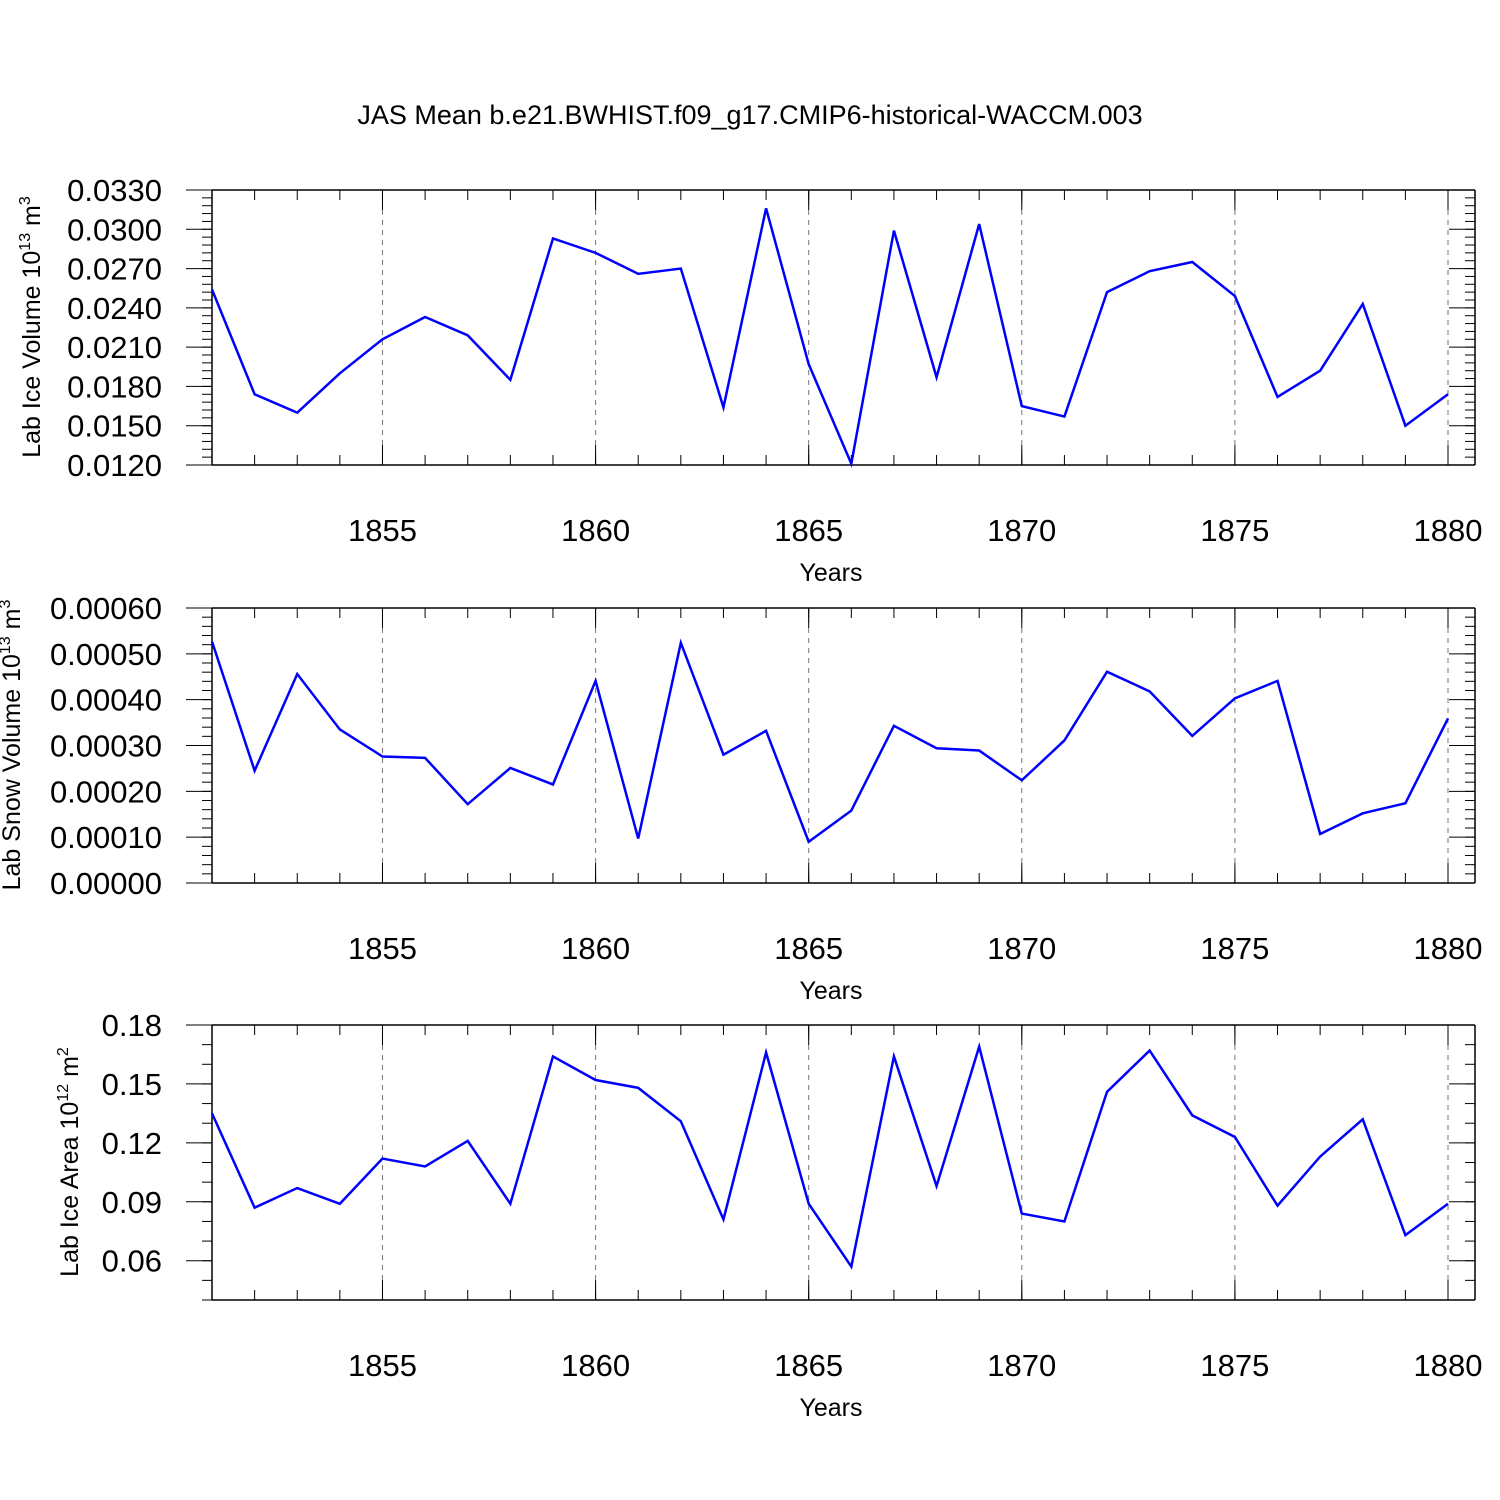  I want to click on y-tick-label: 0.0240, so click(114, 308).